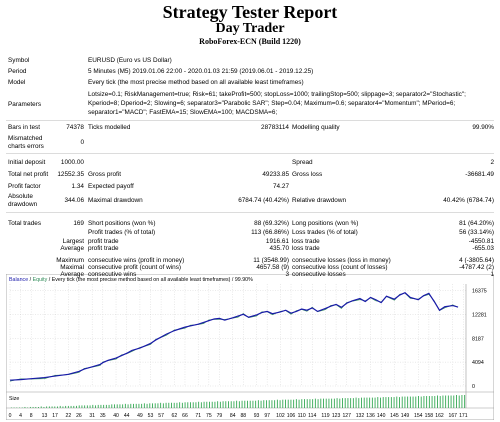  What do you see at coordinates (341, 260) in the screenshot?
I see `maximum-losses-label: consecutive losses (loss in money)` at bounding box center [341, 260].